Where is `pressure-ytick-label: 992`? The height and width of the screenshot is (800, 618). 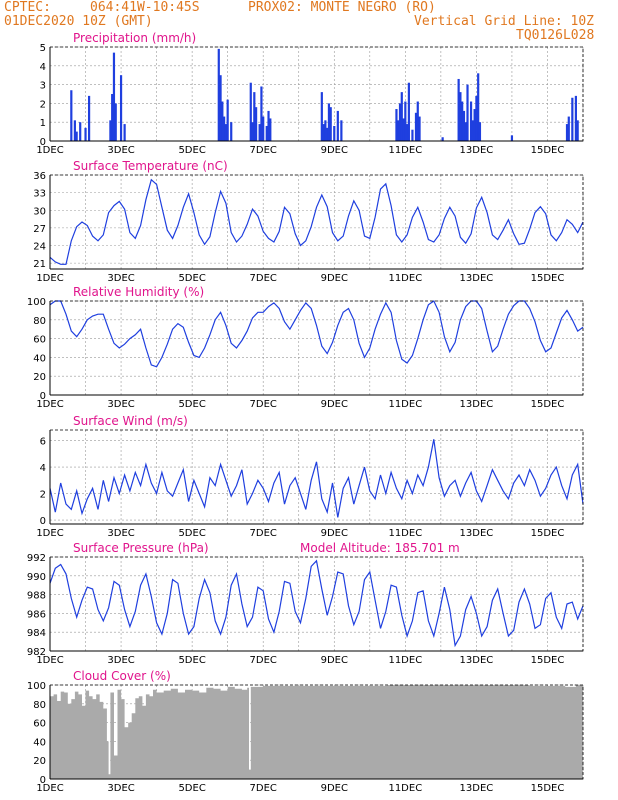 pressure-ytick-label: 992 is located at coordinates (36, 558).